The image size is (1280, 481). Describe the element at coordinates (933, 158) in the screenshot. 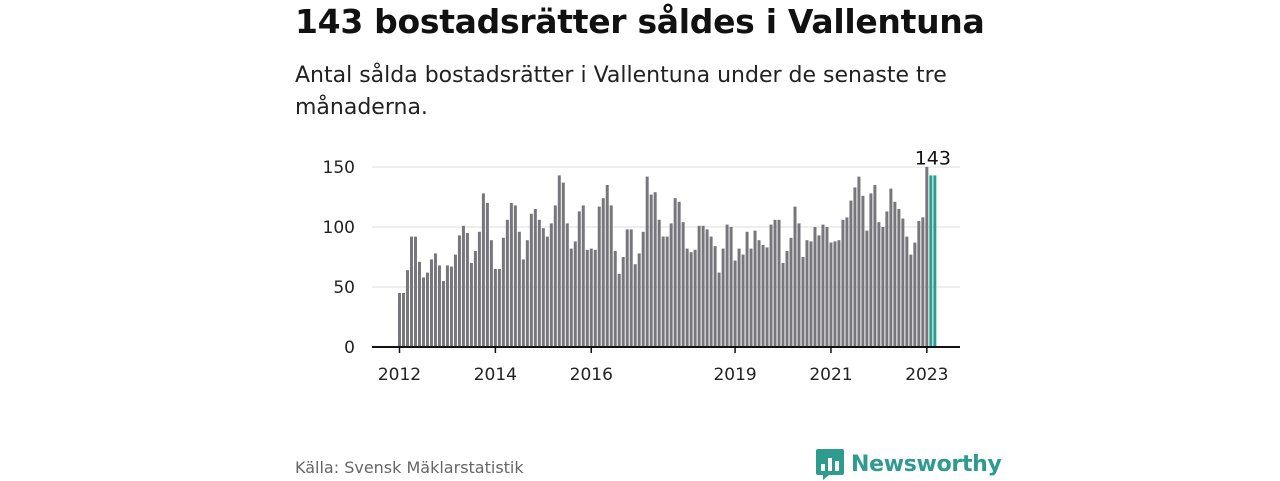

I see `highlight-value-label: 143` at that location.